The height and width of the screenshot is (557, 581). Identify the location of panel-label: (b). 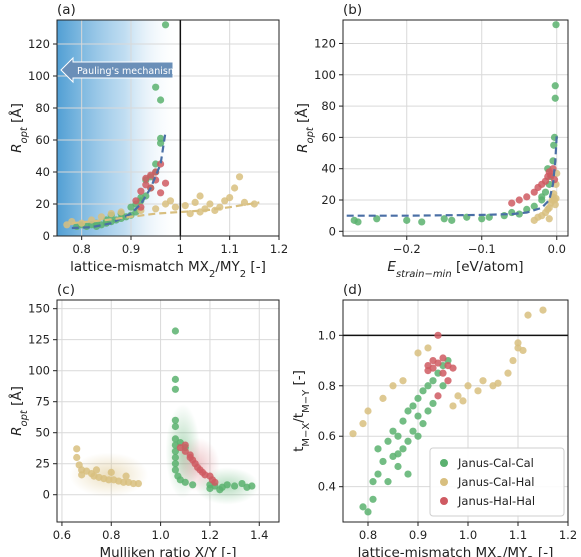
(352, 10).